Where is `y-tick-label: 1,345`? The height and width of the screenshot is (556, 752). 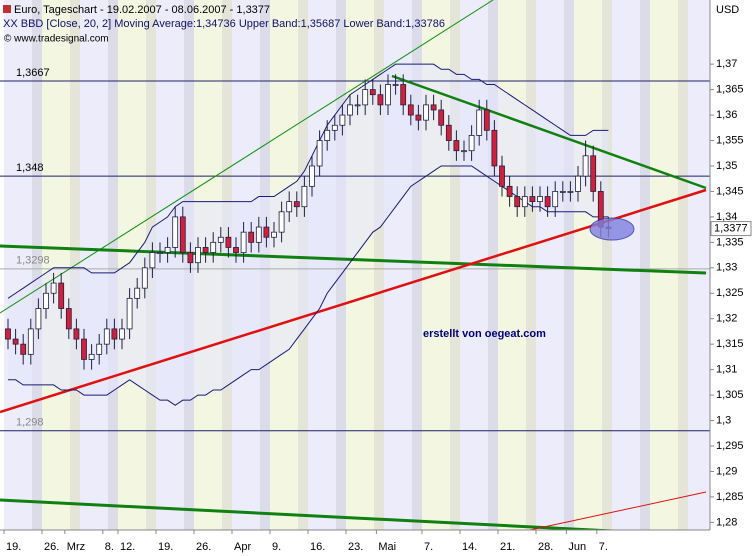
y-tick-label: 1,345 is located at coordinates (730, 191).